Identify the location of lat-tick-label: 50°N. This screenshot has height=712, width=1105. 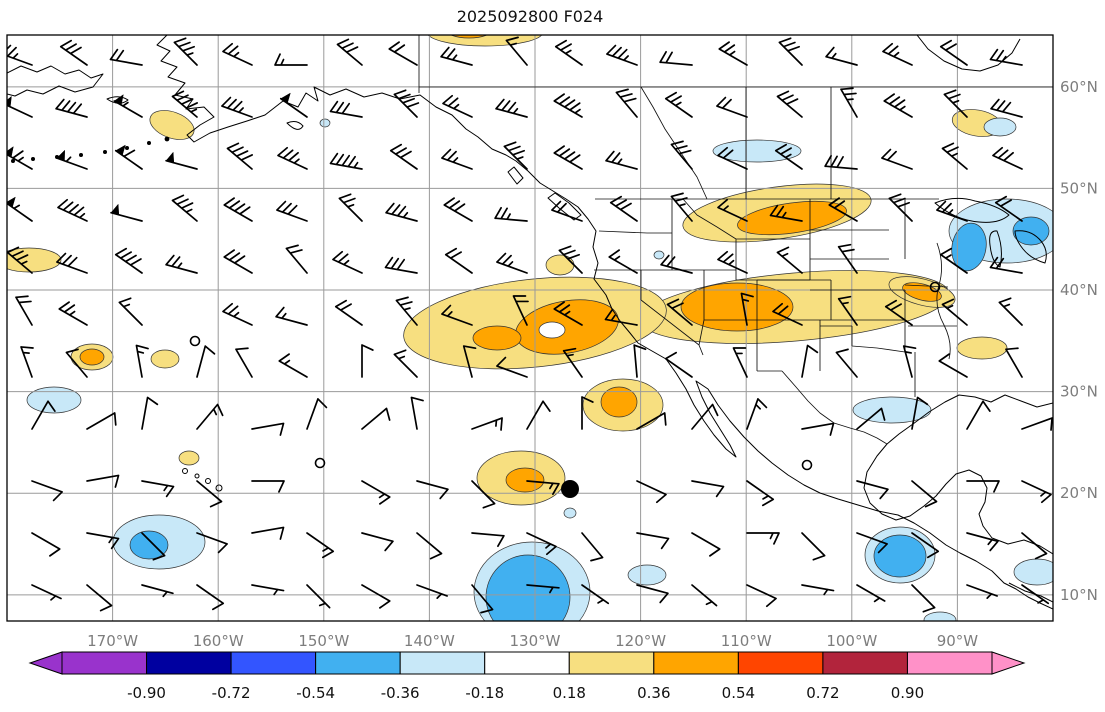
(1079, 188).